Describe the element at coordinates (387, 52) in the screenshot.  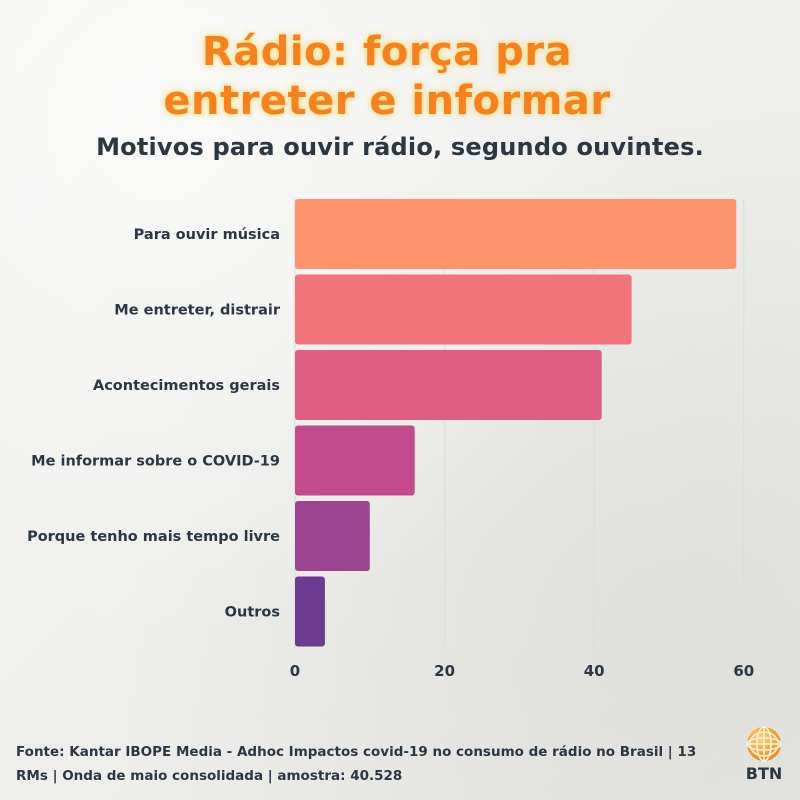
I see `title-line-1: Rádio: força pra` at that location.